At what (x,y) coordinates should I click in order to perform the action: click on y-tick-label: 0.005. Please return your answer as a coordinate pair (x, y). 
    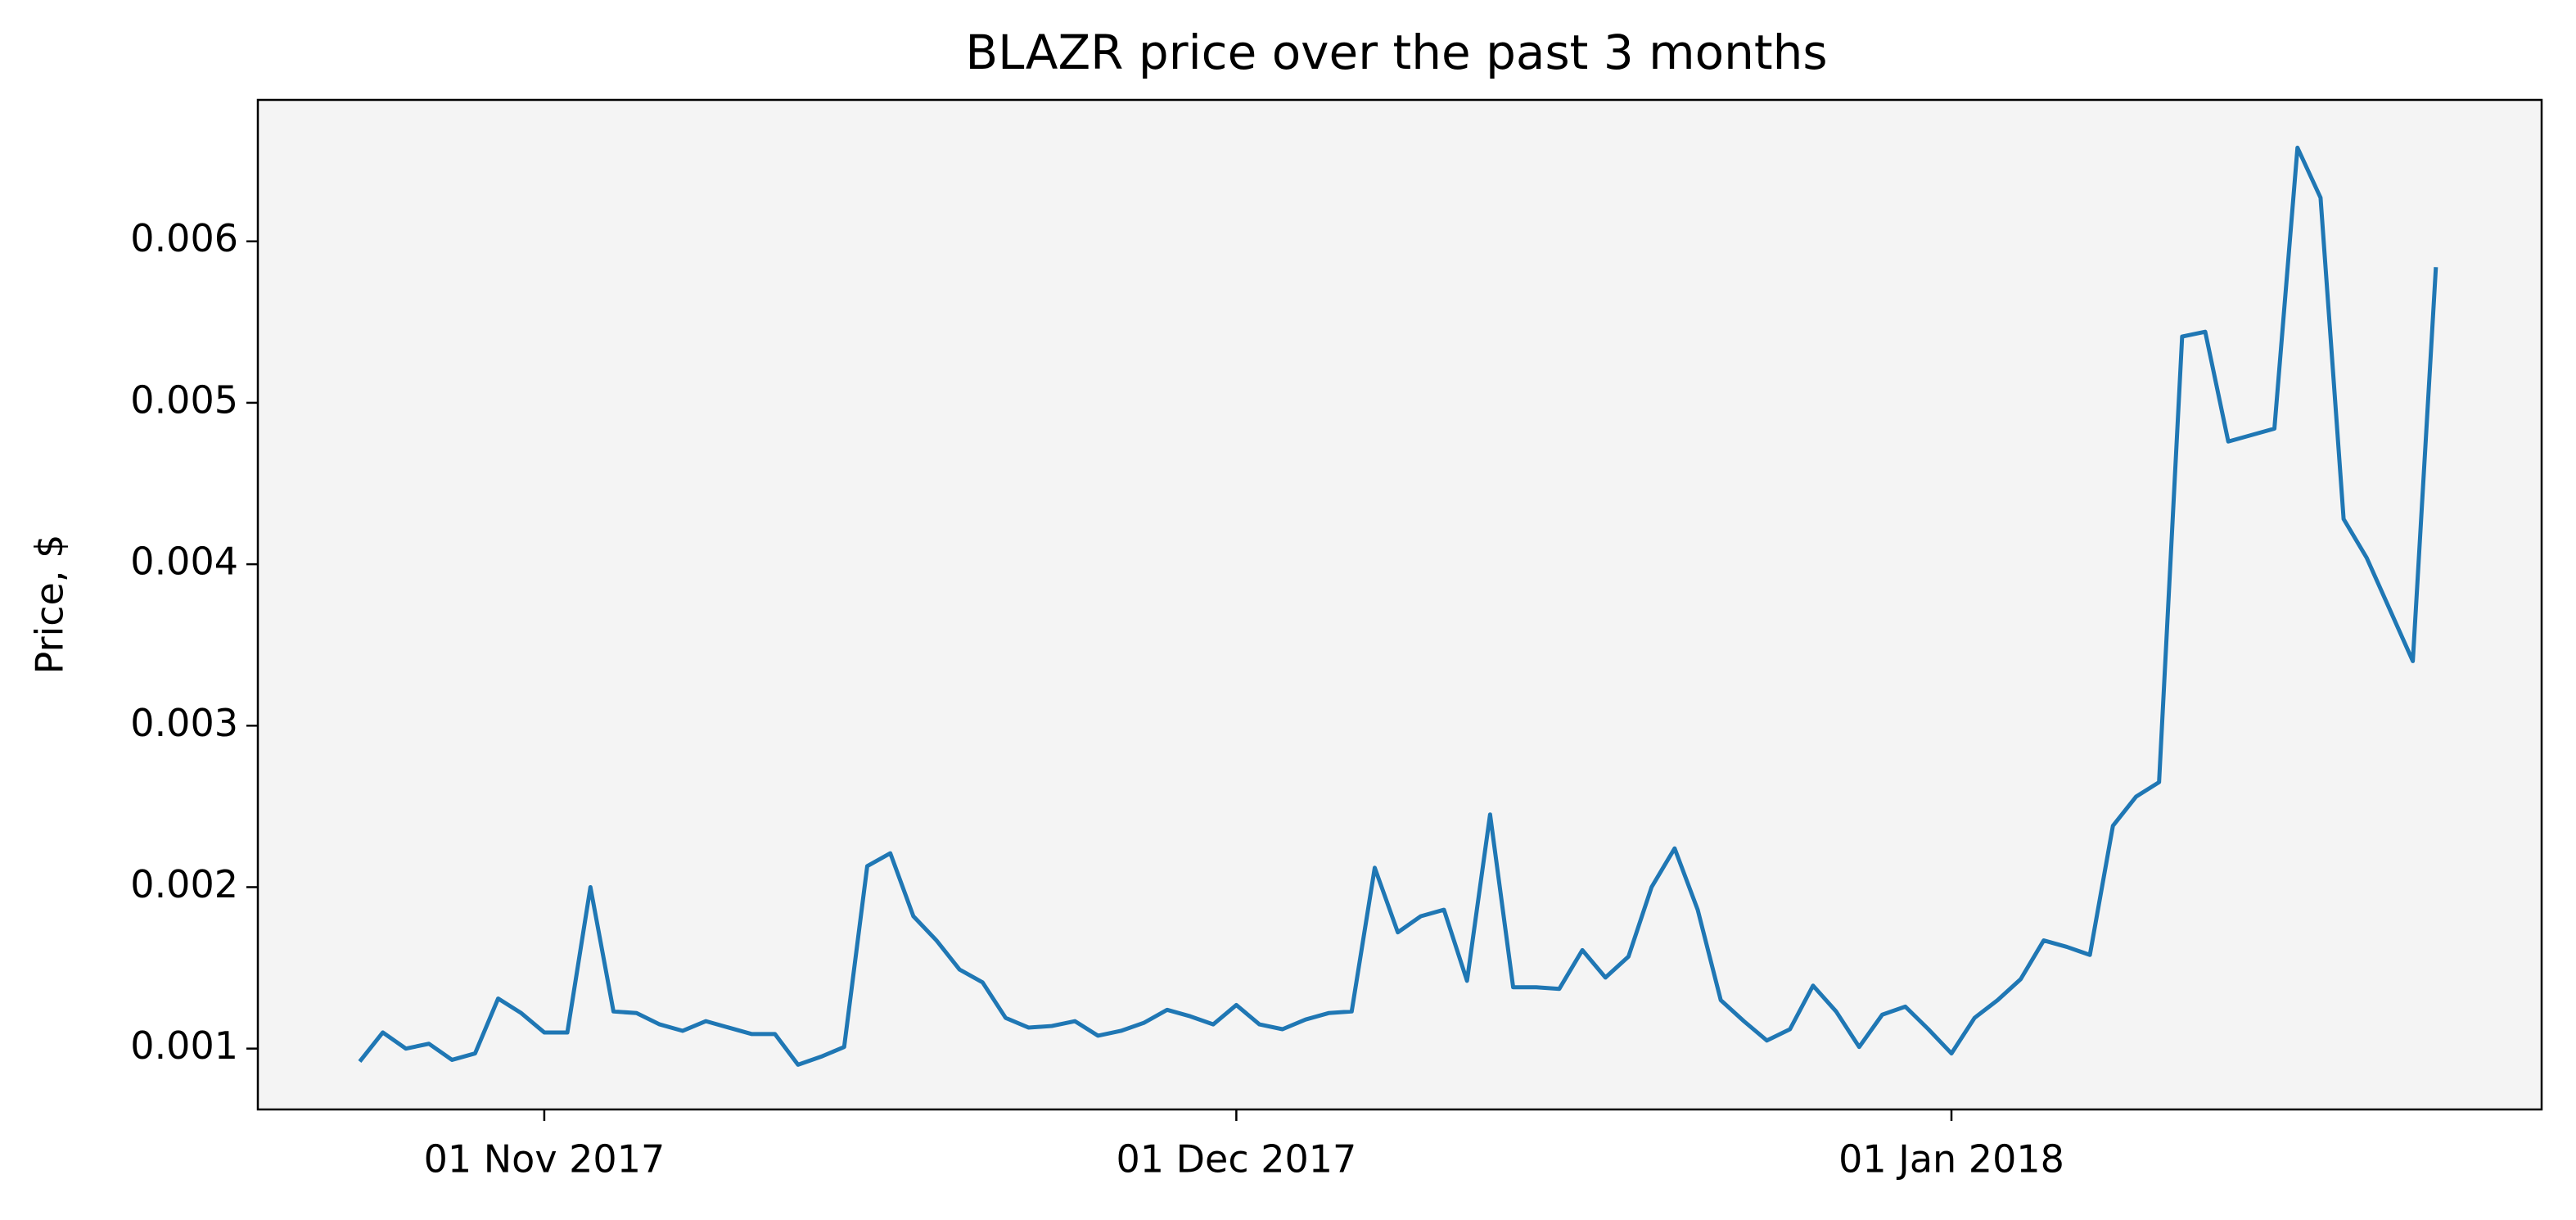
    Looking at the image, I should click on (184, 399).